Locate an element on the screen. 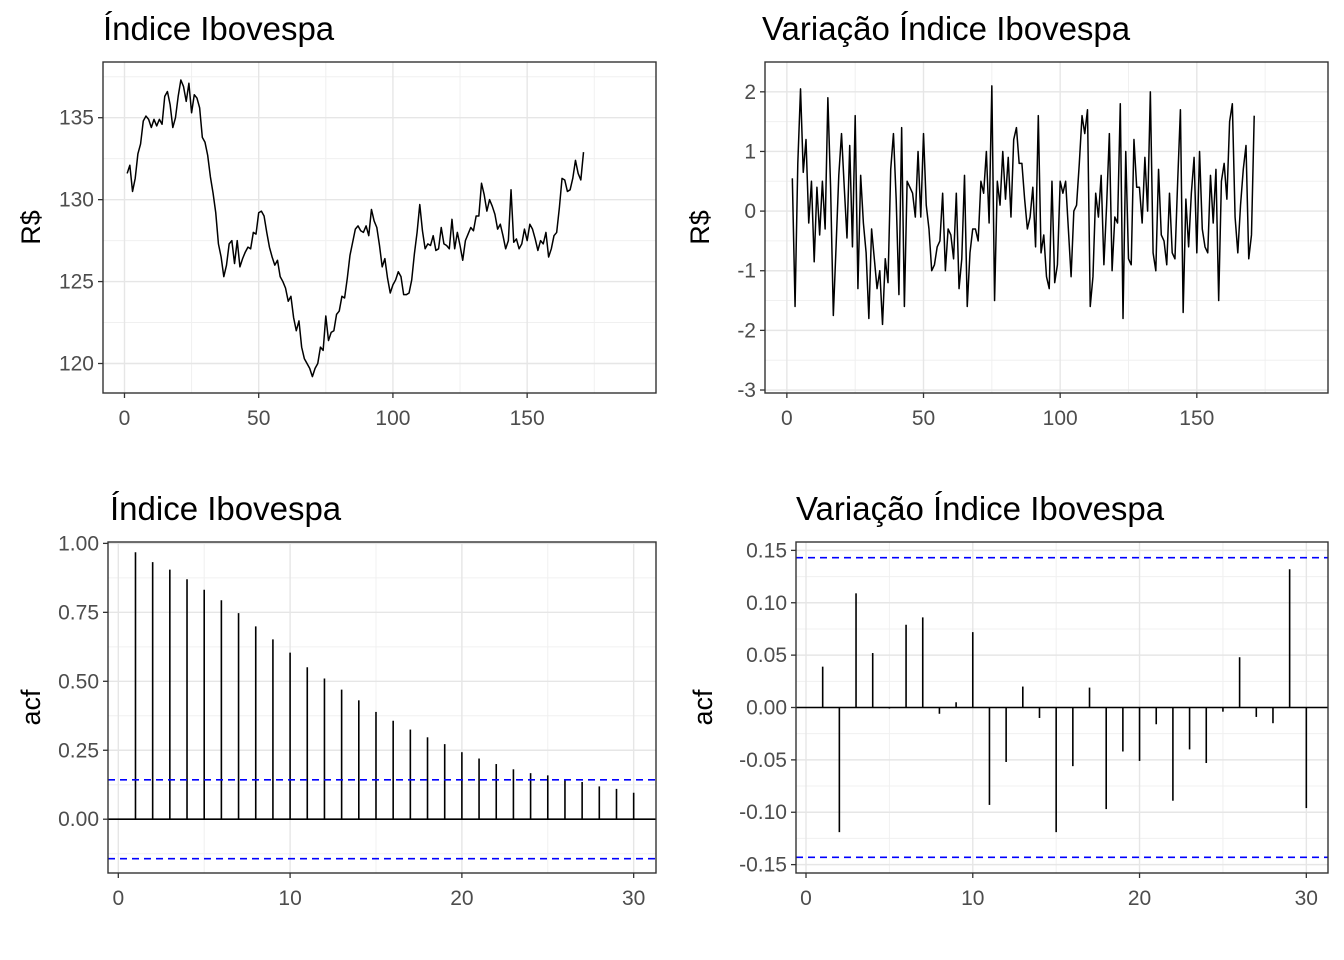 This screenshot has width=1344, height=960. y-tick-label: 120 is located at coordinates (76, 364).